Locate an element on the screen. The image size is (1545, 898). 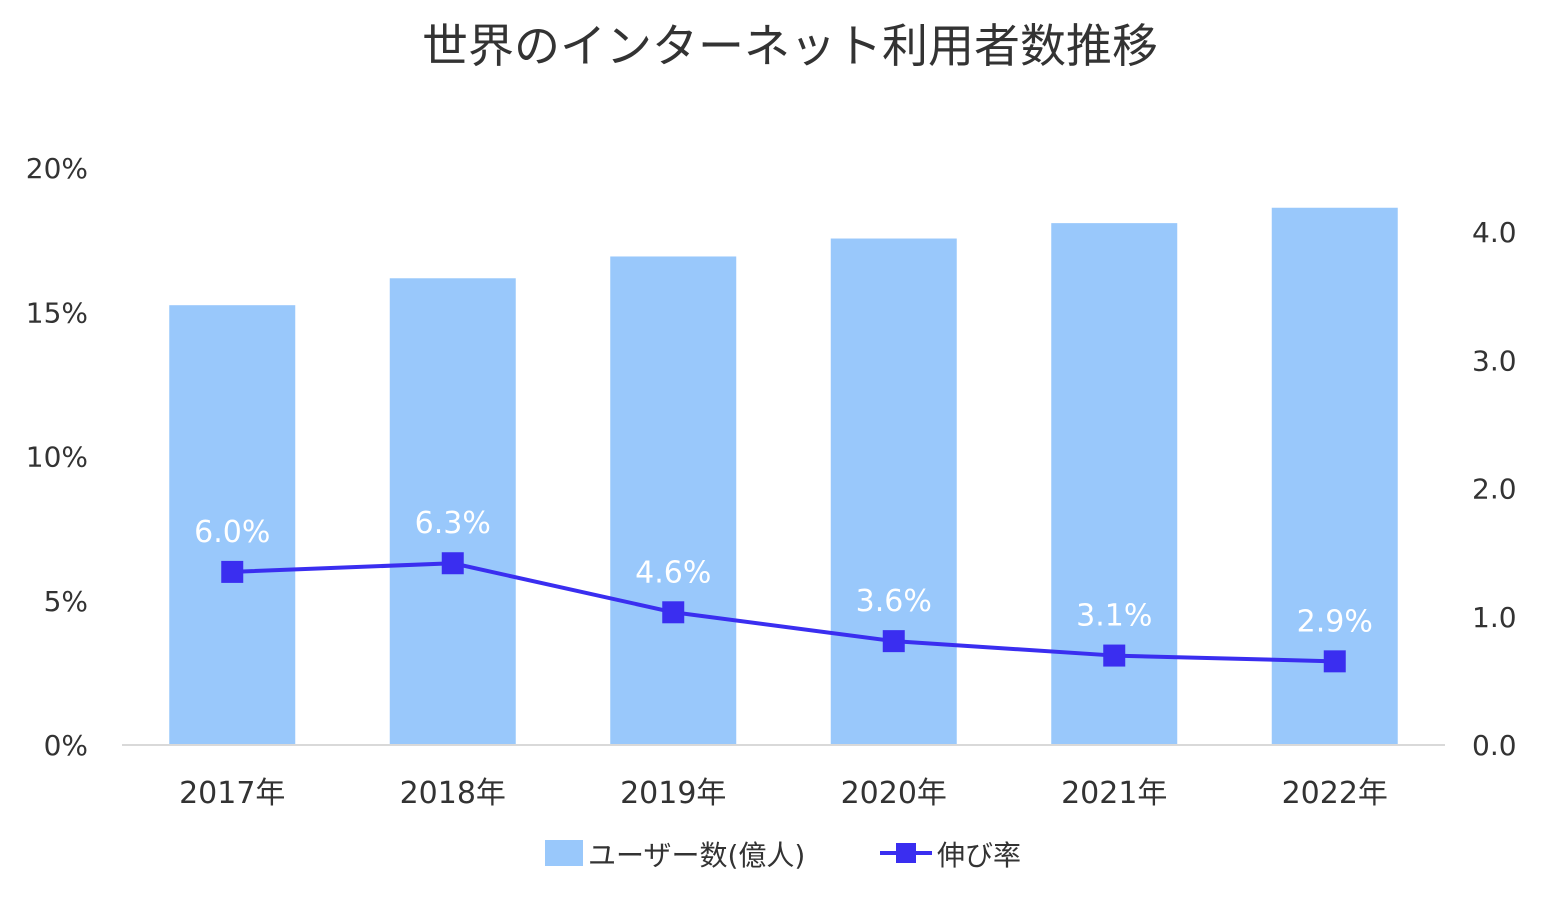
chart-title: 世界のインターネット利用者数推移 is located at coordinates (790, 46).